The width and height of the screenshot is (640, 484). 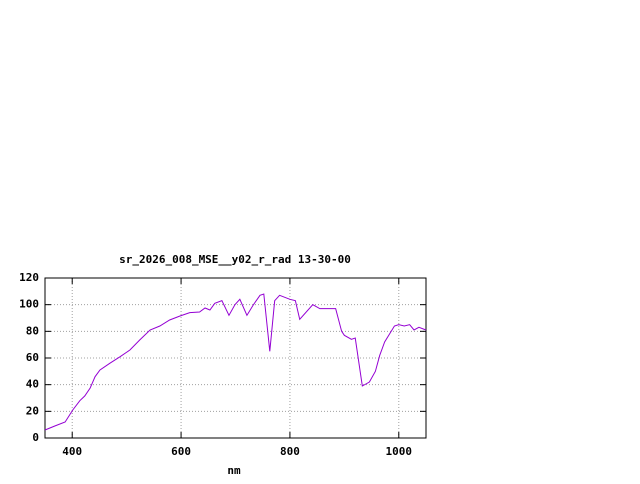 What do you see at coordinates (35, 437) in the screenshot?
I see `y-tick-label: 0` at bounding box center [35, 437].